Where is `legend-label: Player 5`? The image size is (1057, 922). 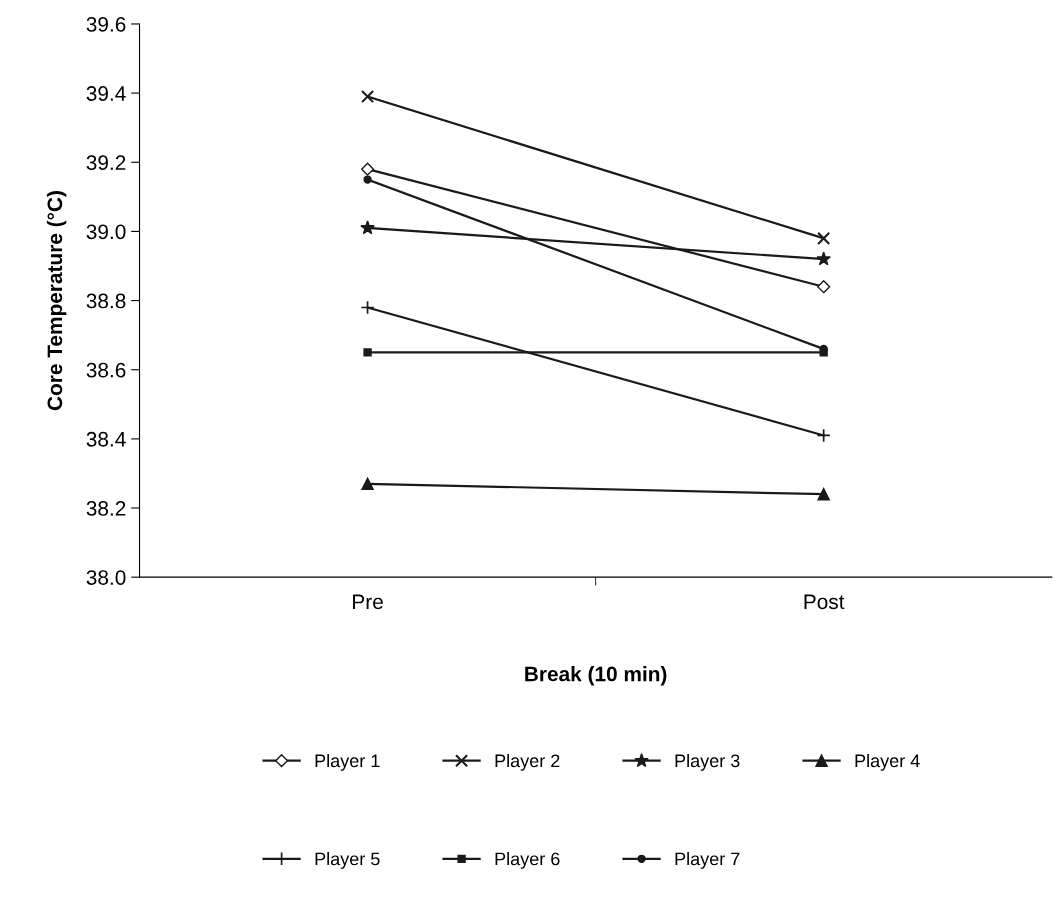 legend-label: Player 5 is located at coordinates (347, 860).